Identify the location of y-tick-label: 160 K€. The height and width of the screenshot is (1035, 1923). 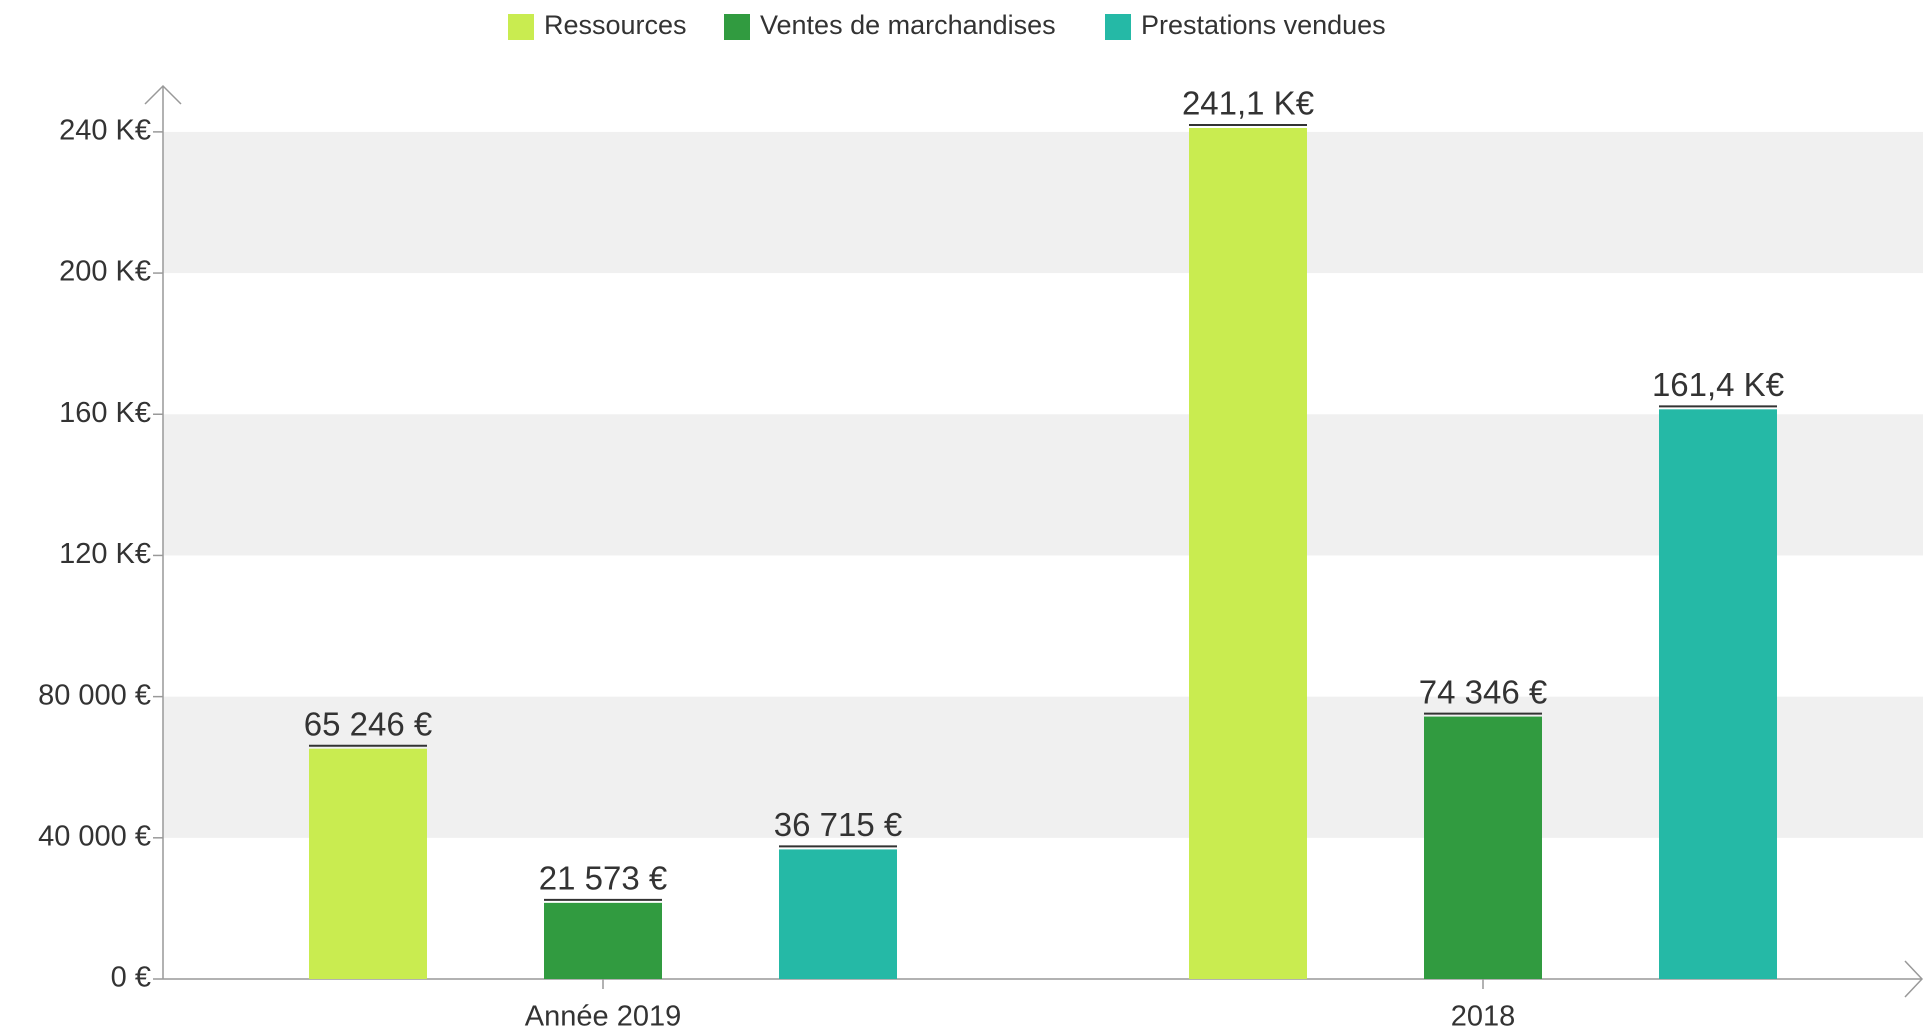
(105, 413).